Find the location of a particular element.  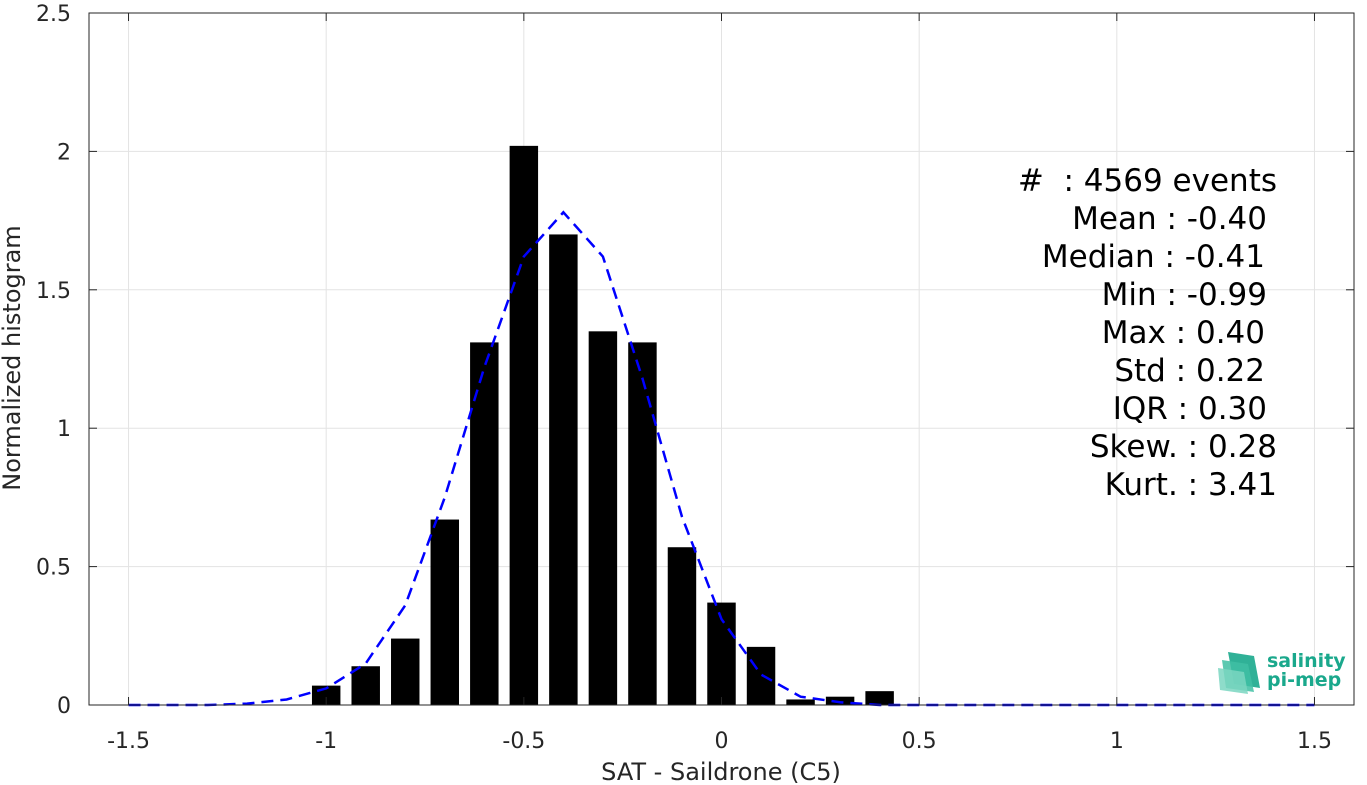

logo-waves-icon is located at coordinates (1239, 673).